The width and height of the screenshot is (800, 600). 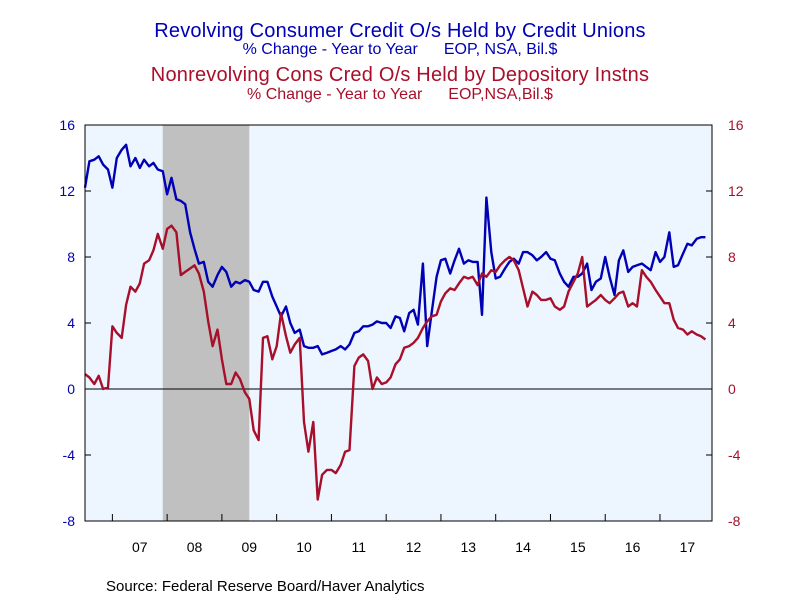 What do you see at coordinates (732, 389) in the screenshot?
I see `right-tick-label-4: 0` at bounding box center [732, 389].